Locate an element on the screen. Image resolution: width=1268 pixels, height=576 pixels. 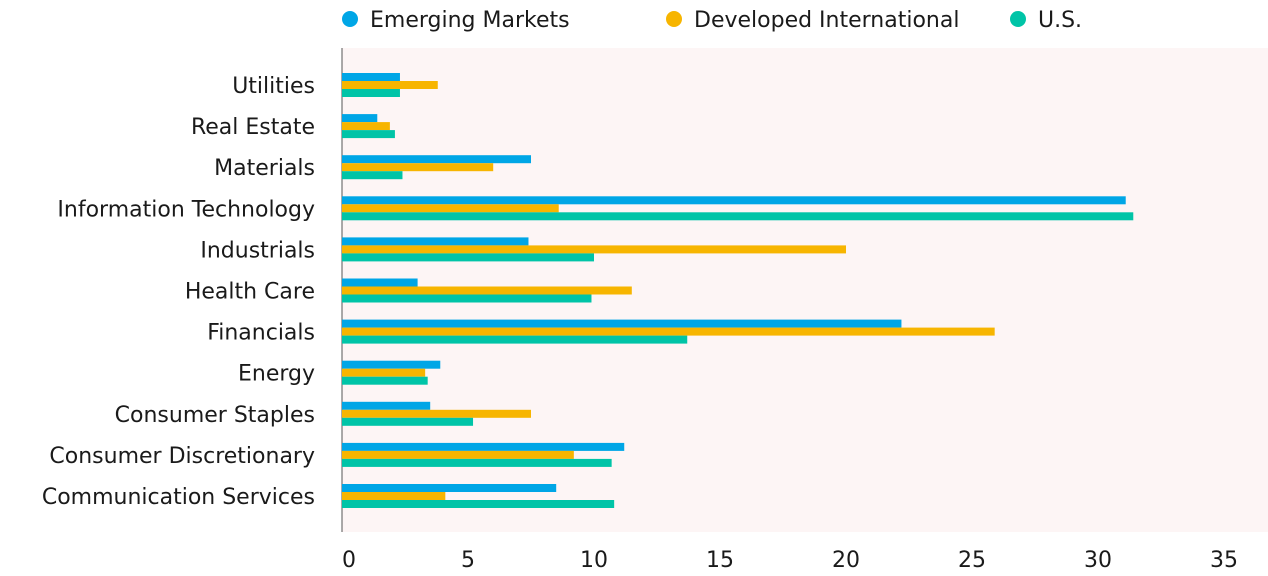
x-tick-label: 5 is located at coordinates (468, 560).